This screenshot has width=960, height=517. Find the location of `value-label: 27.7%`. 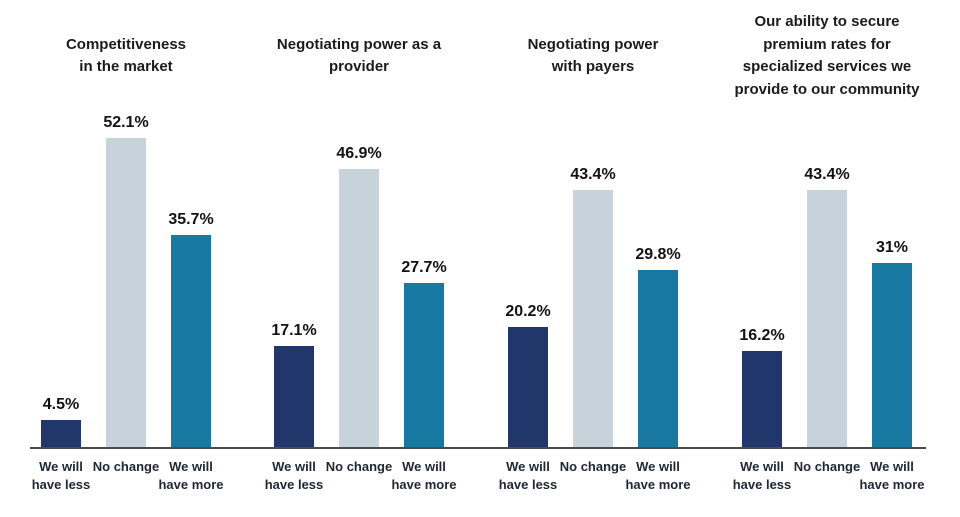

value-label: 27.7% is located at coordinates (424, 267).